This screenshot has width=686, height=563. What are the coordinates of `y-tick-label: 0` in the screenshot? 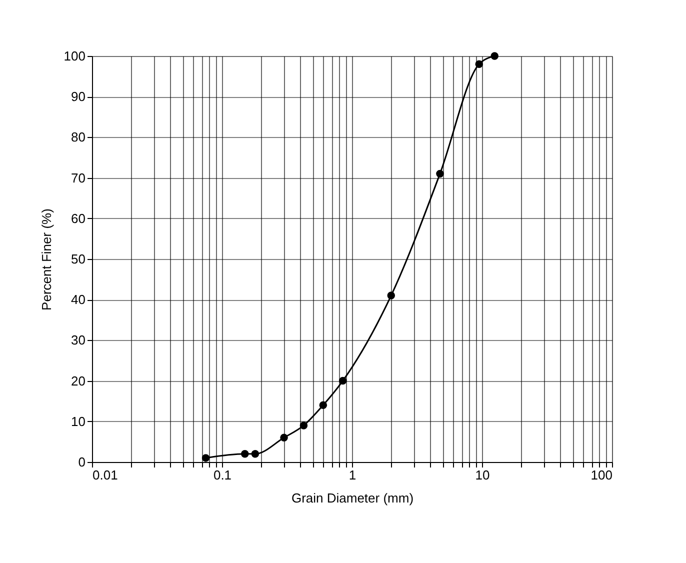 It's located at (82, 462).